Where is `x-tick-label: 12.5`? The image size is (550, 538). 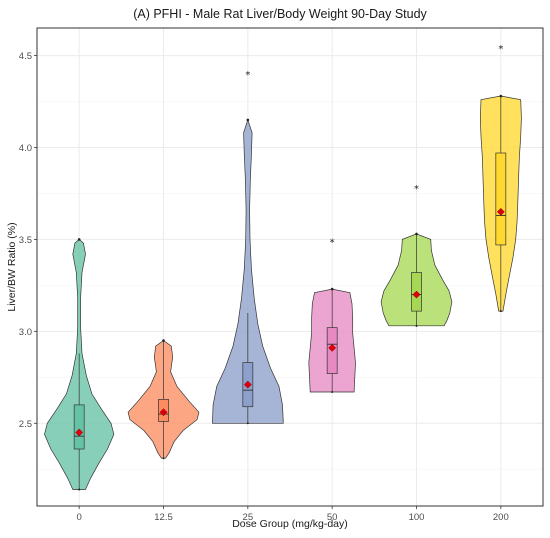 x-tick-label: 12.5 is located at coordinates (163, 517).